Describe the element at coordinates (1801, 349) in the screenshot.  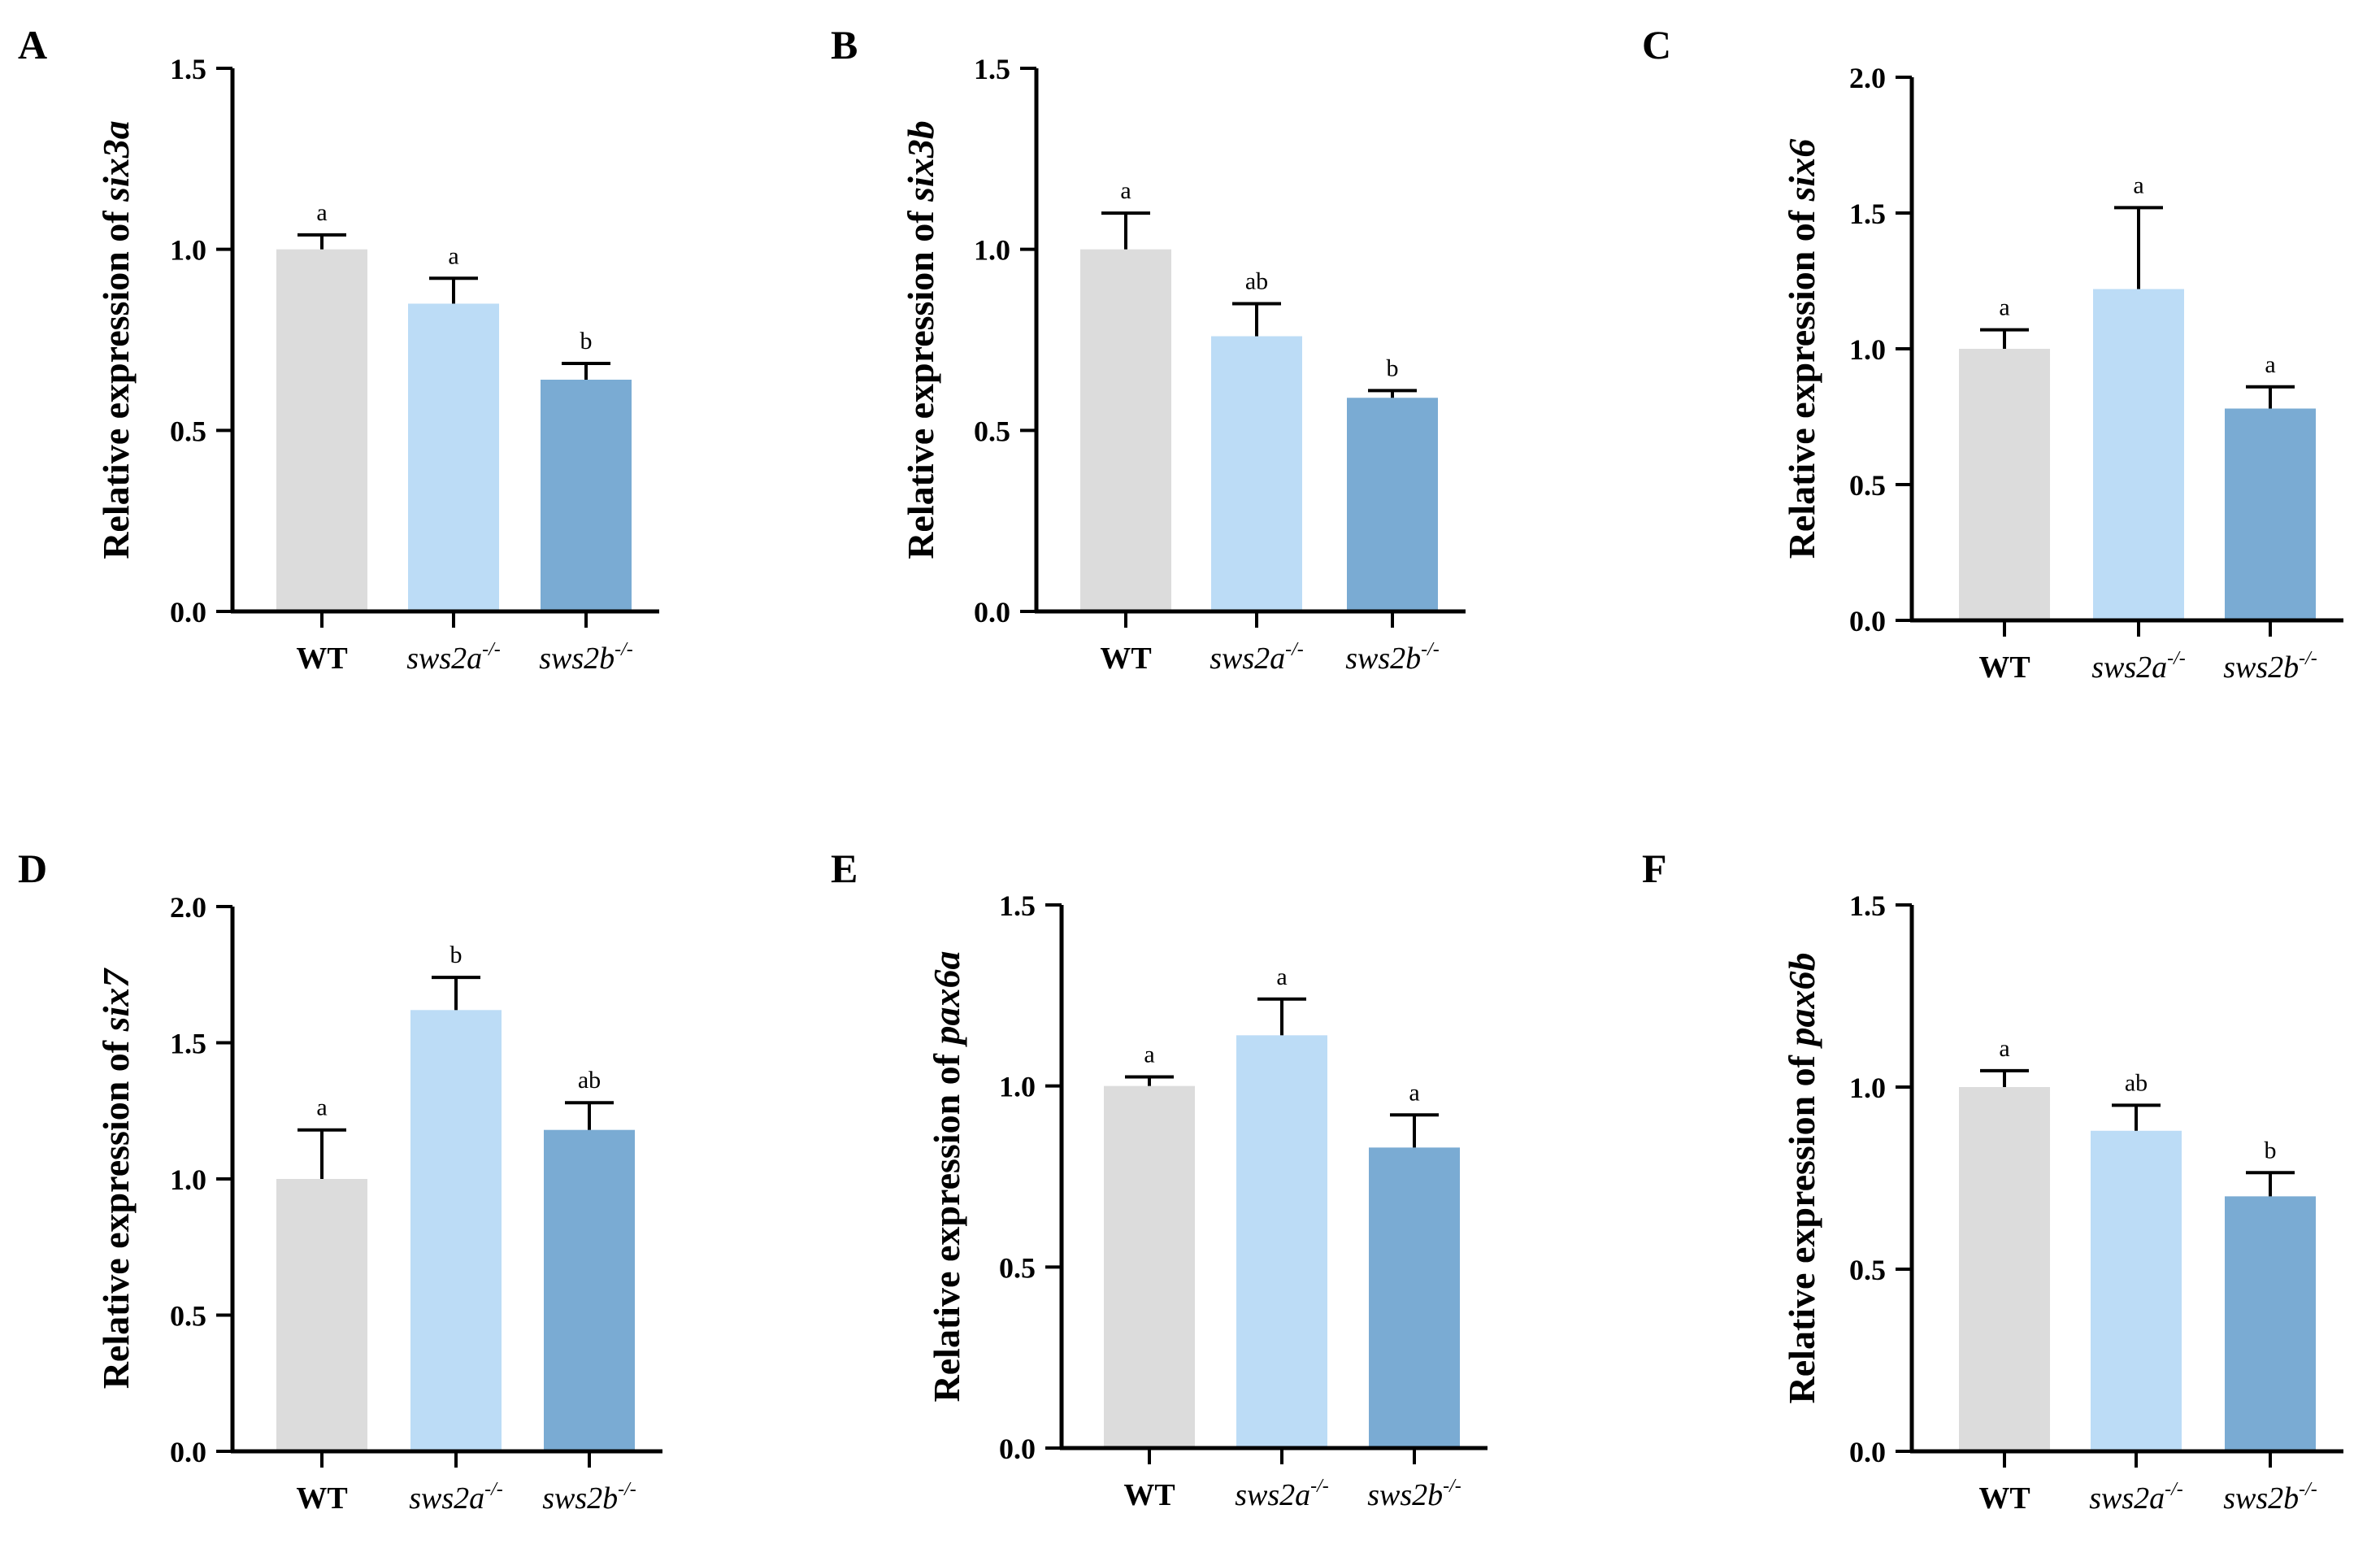
I see `y-axis-label: Relative expression of six6` at that location.